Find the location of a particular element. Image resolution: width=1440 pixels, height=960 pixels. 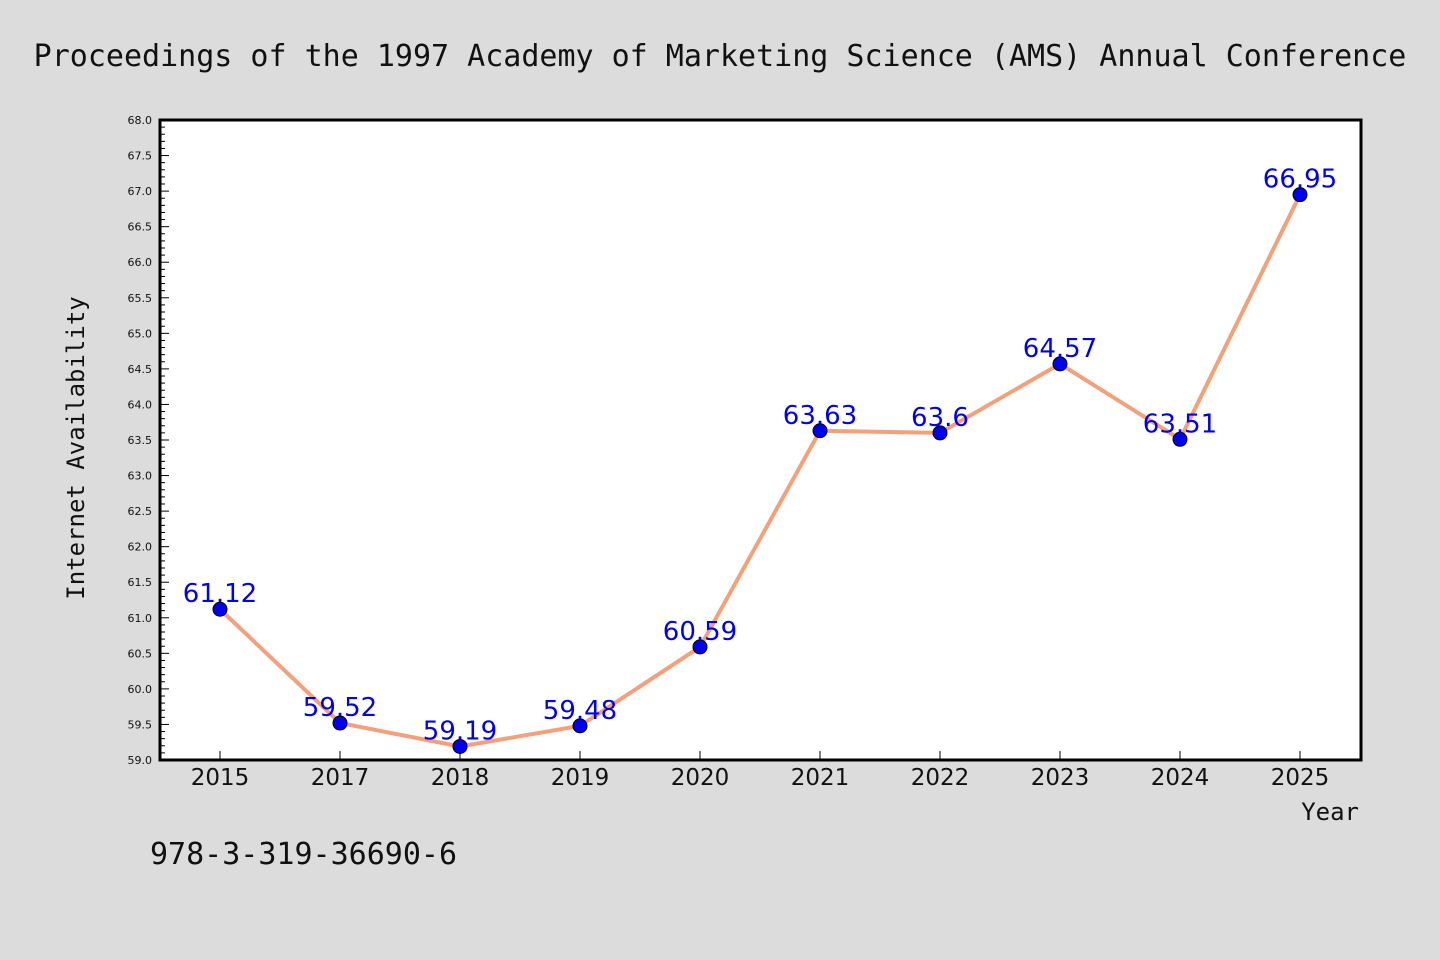

y-tick-label: 59.0 is located at coordinates (140, 760).